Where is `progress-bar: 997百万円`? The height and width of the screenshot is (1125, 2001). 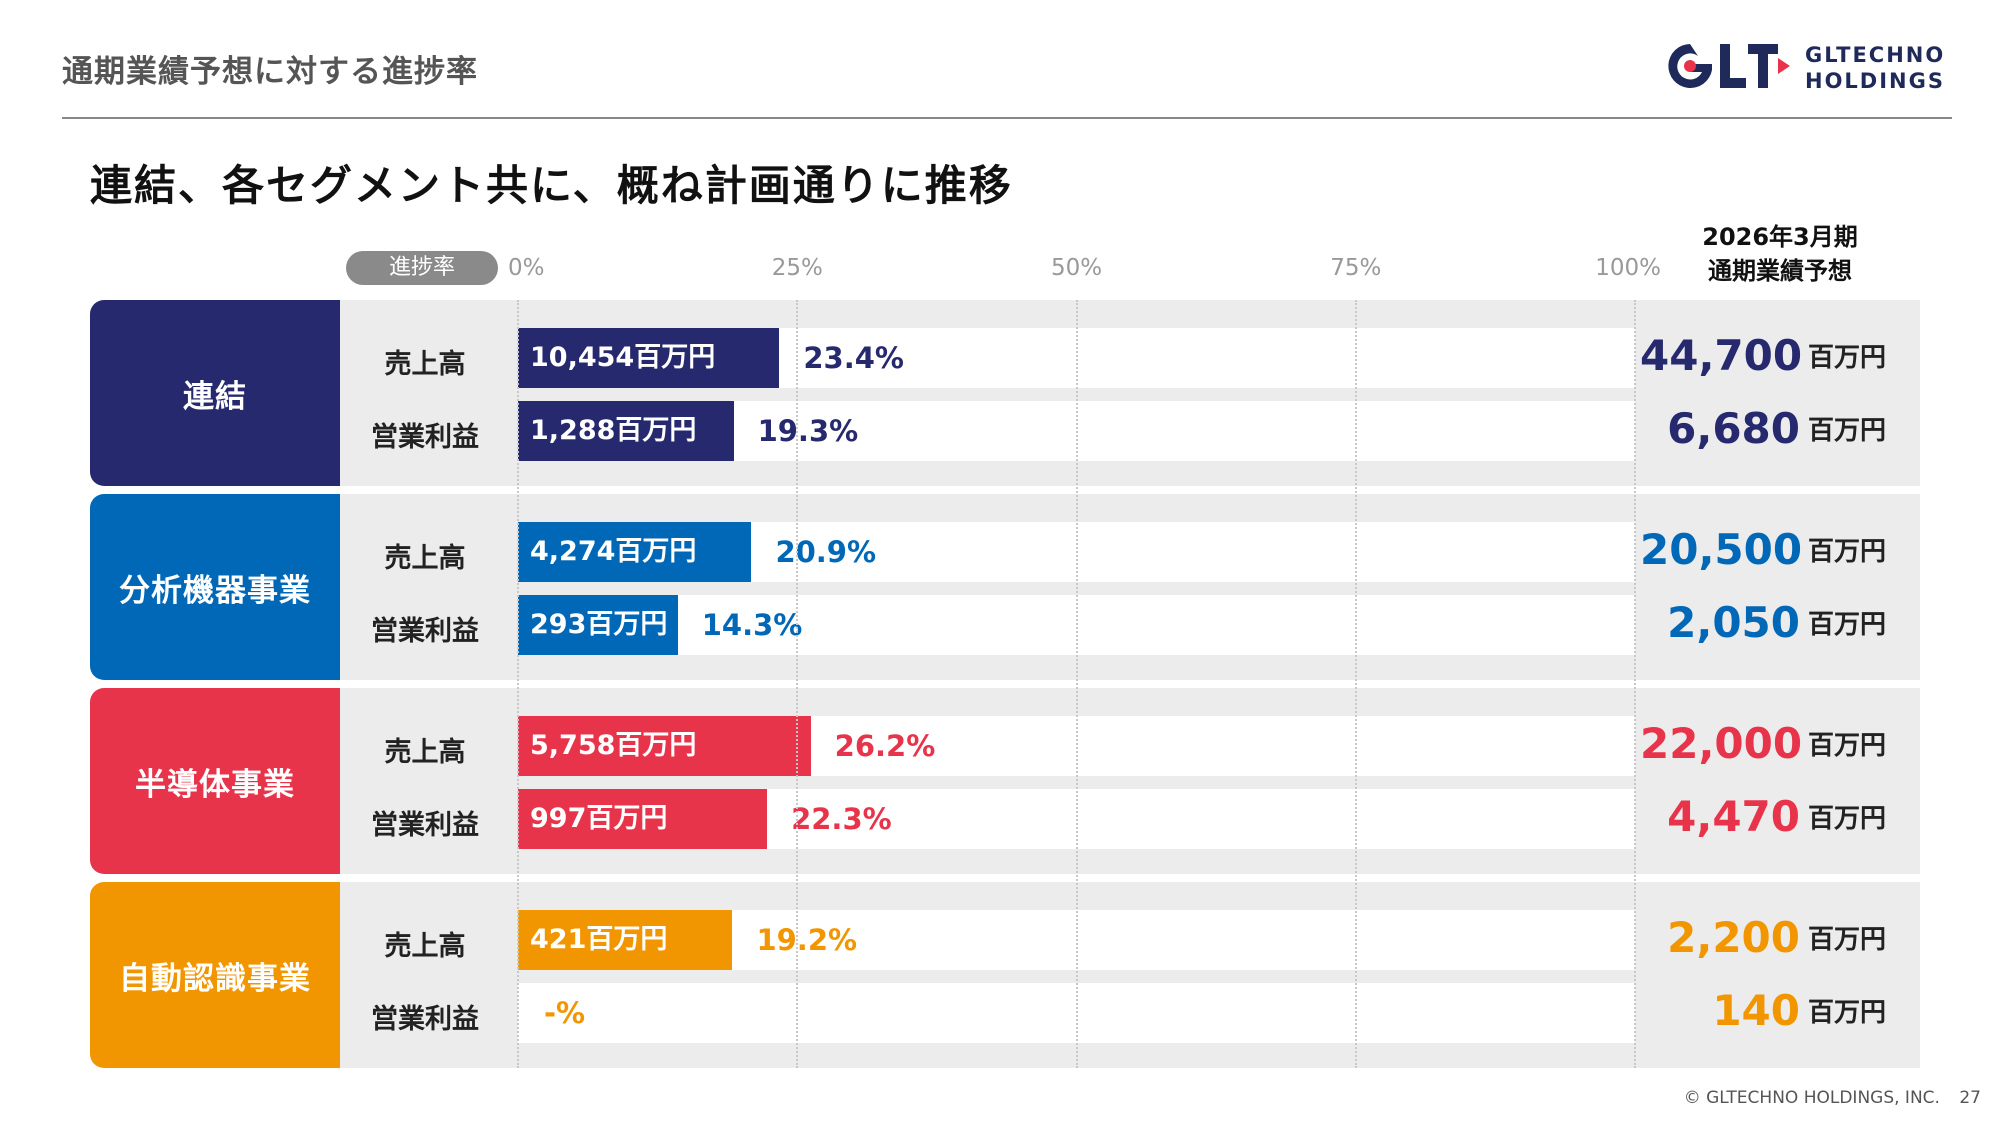
progress-bar: 997百万円 is located at coordinates (643, 819).